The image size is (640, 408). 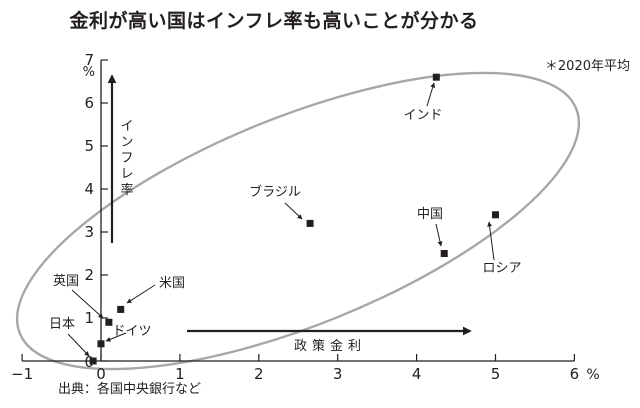 I want to click on x-tick-label: 5, so click(x=496, y=374).